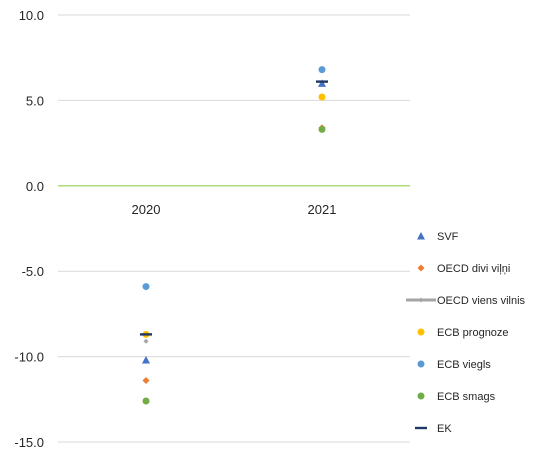  I want to click on y-tick-label: 0.0, so click(35, 186).